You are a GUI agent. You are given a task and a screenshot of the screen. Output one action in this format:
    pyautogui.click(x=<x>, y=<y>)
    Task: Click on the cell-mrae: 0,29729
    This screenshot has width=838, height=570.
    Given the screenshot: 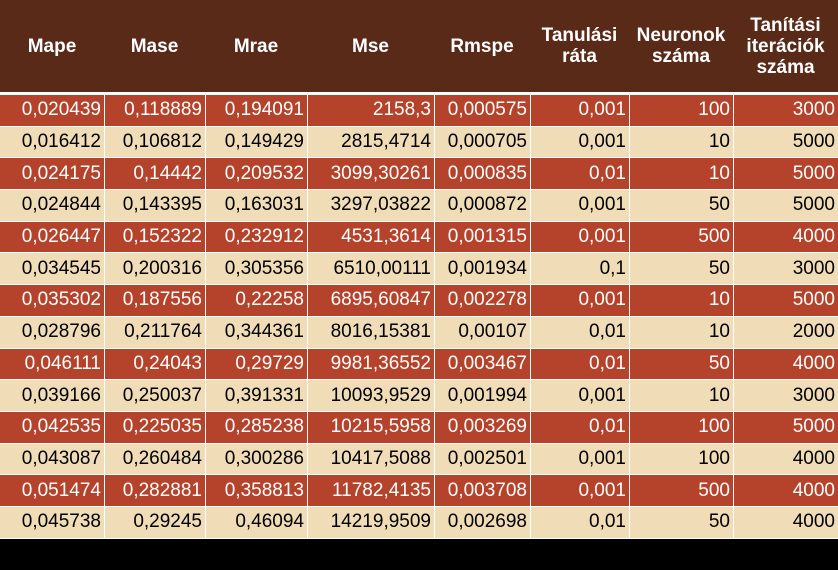 What is the action you would take?
    pyautogui.click(x=256, y=364)
    